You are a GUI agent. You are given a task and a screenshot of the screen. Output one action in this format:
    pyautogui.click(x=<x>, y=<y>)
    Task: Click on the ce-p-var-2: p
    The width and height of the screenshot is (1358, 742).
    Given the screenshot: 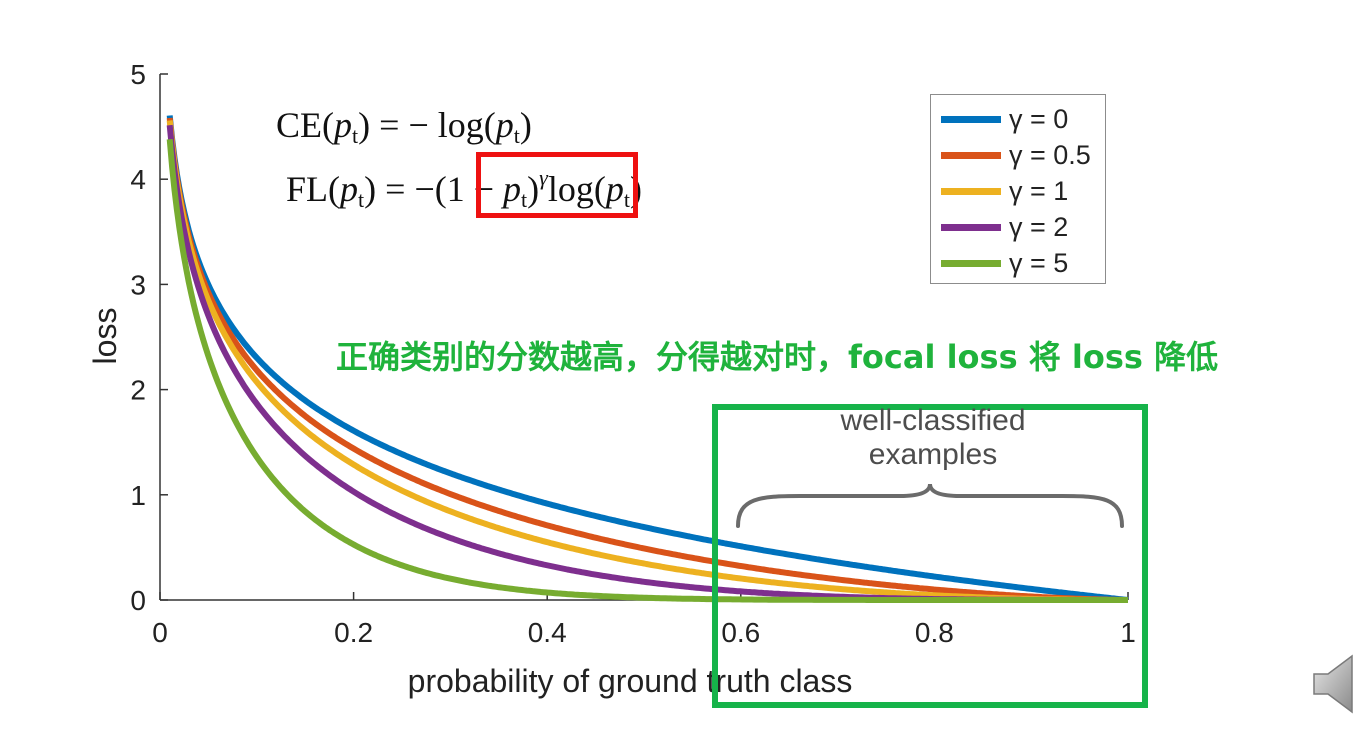 What is the action you would take?
    pyautogui.click(x=504, y=125)
    